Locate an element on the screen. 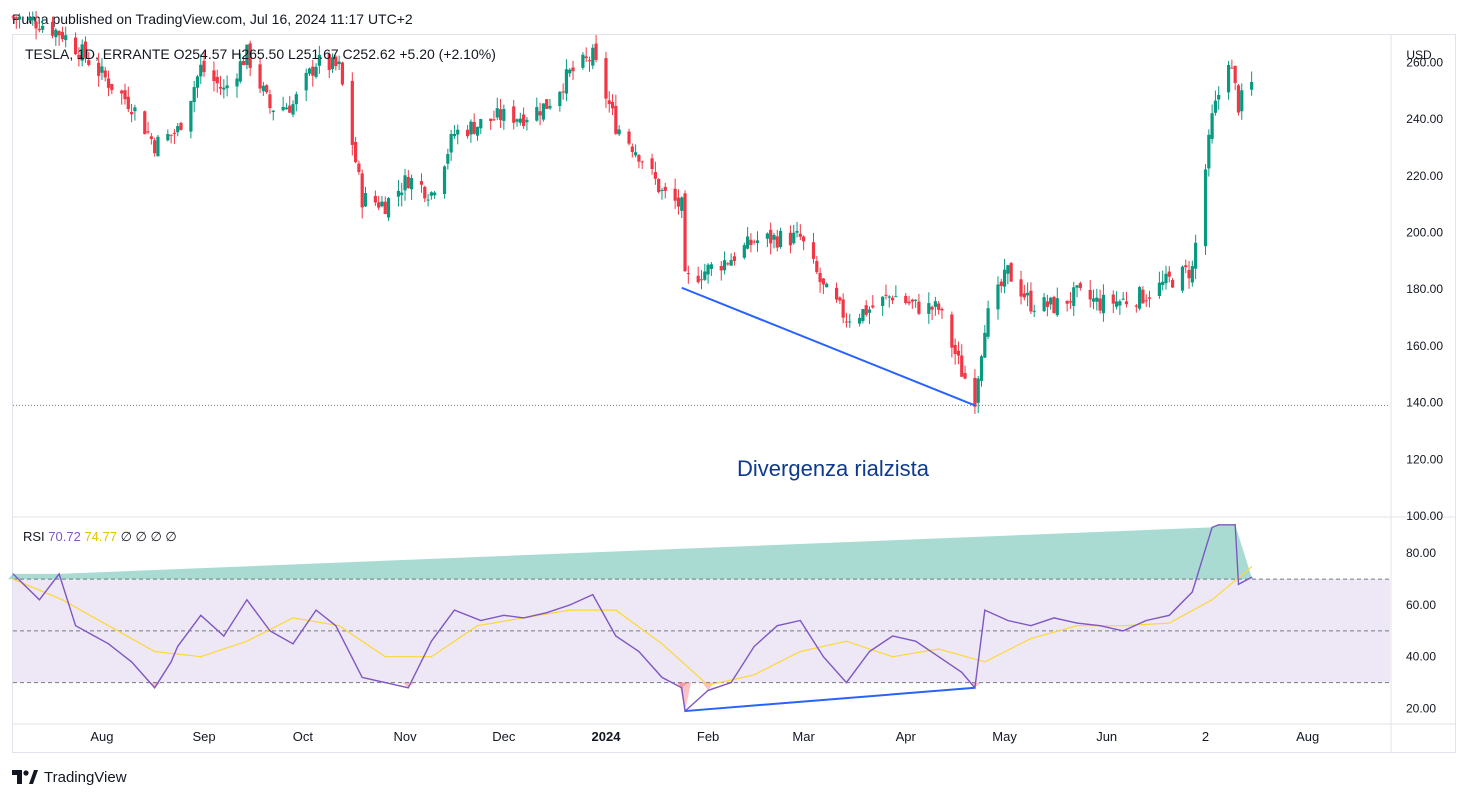  legend-open: O254.57 is located at coordinates (199, 54).